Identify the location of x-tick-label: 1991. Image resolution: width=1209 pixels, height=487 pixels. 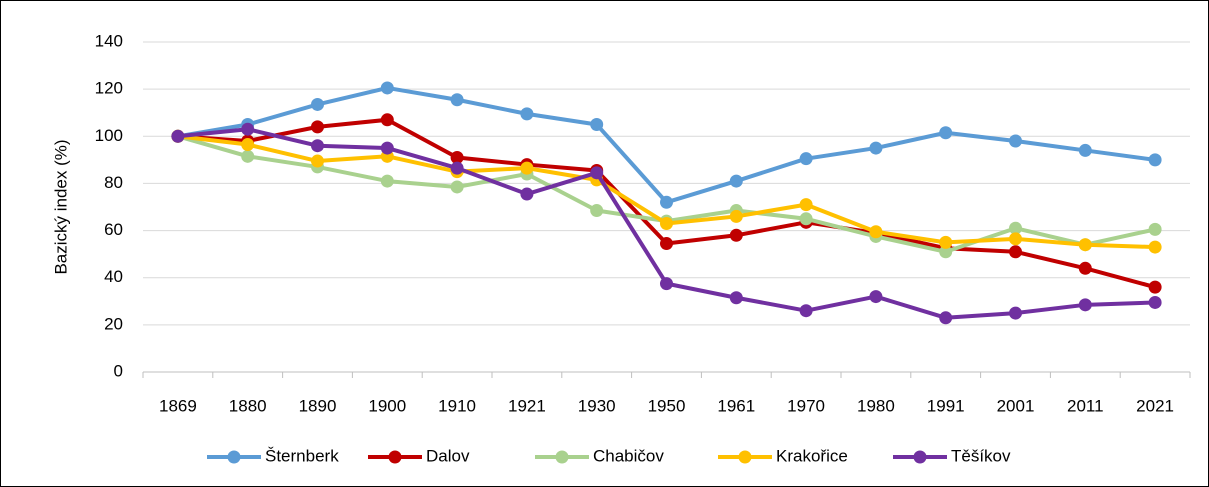
(946, 405).